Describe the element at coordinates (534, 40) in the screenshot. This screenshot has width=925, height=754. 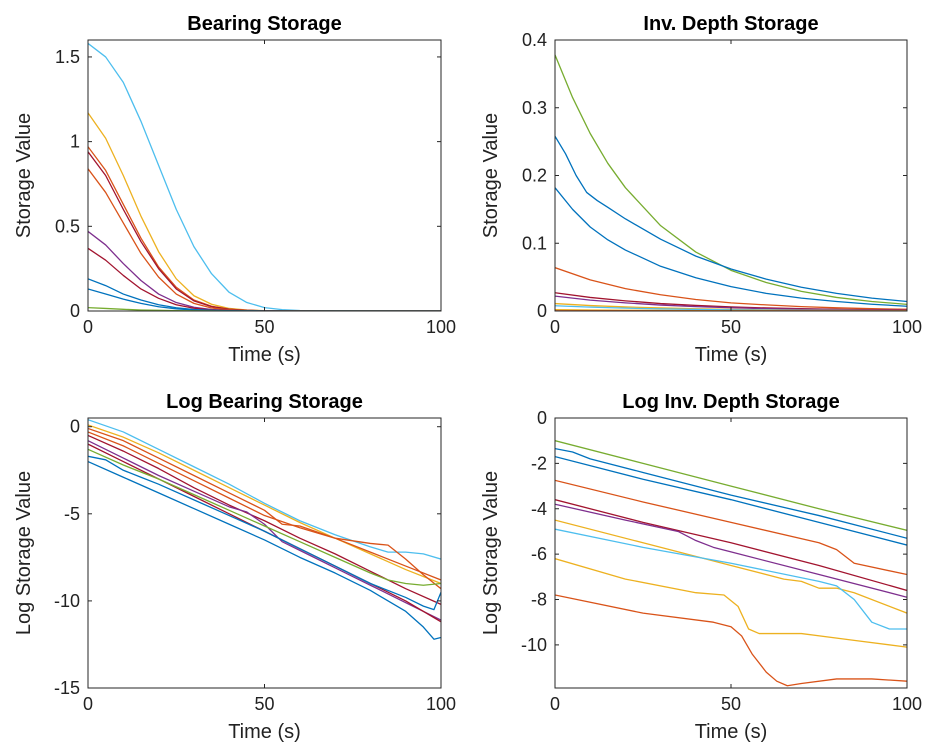
I see `y-tick-label: 0.4` at that location.